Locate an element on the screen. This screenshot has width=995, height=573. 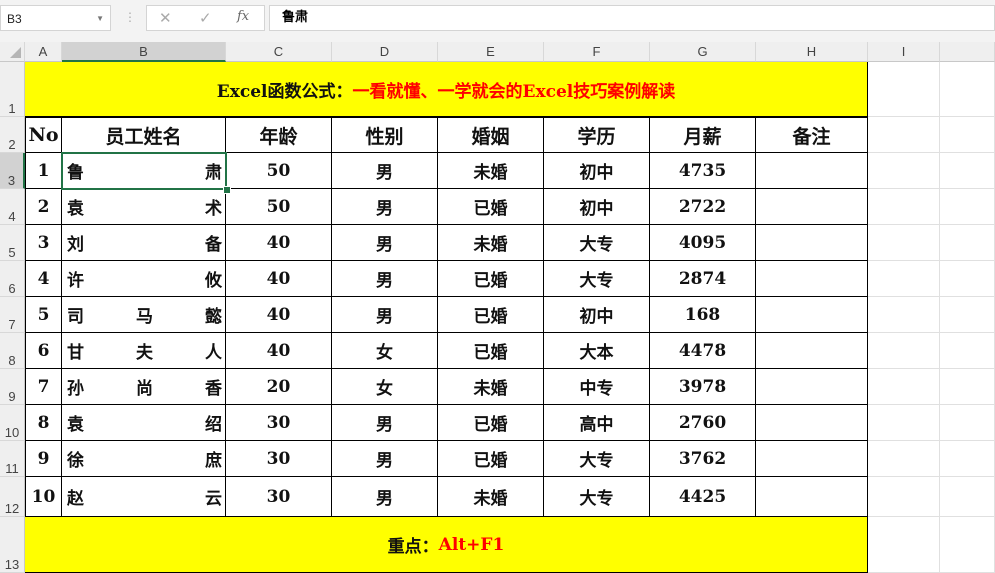
no-cell: 10 is located at coordinates (43, 497).